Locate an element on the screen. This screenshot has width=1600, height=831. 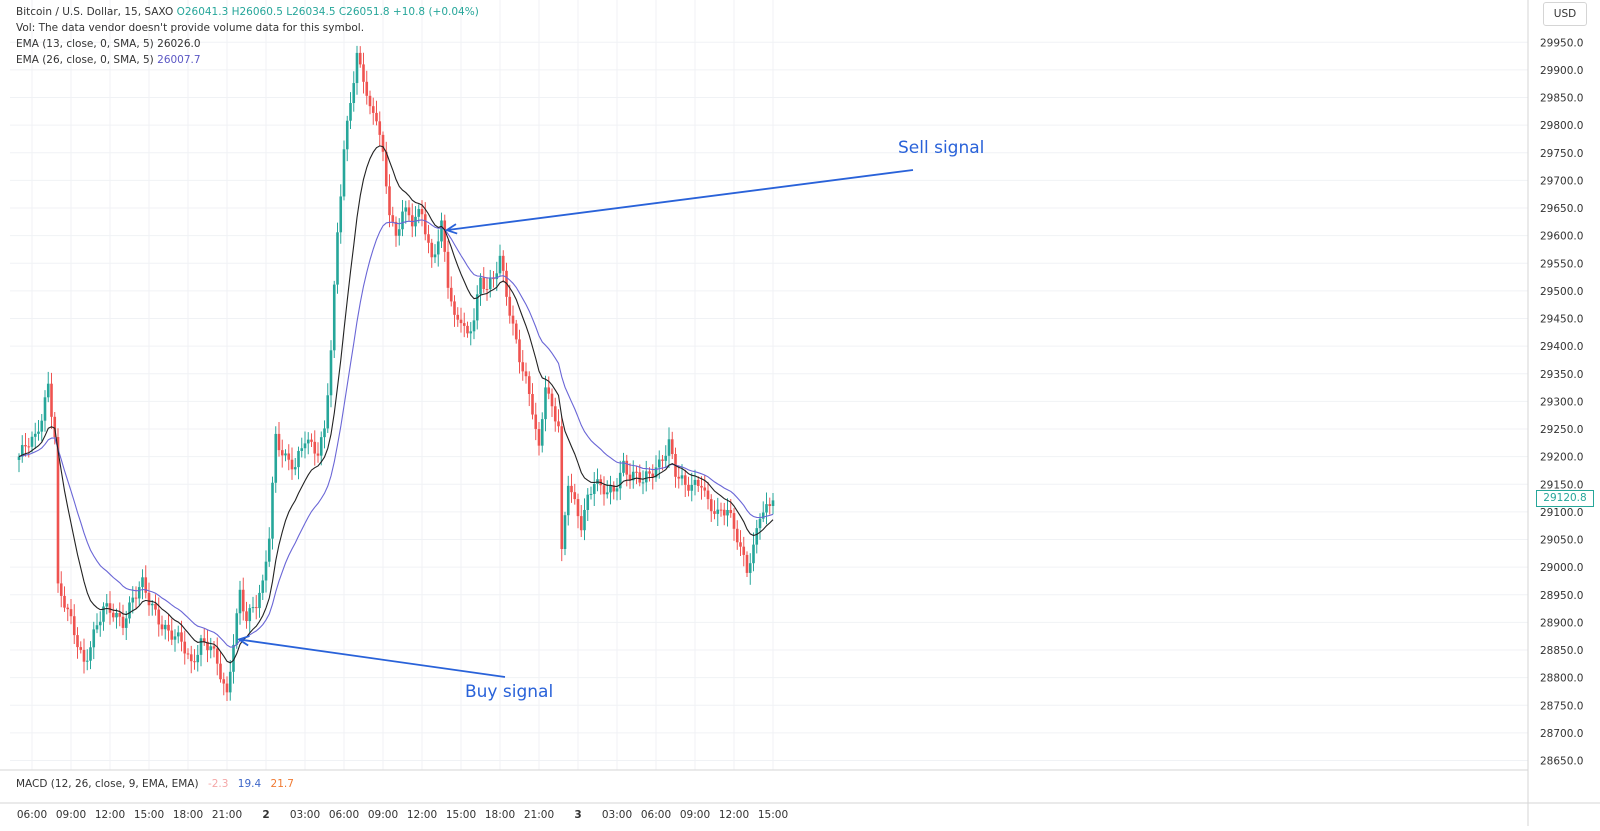
currency-button: USD is located at coordinates (1565, 14).